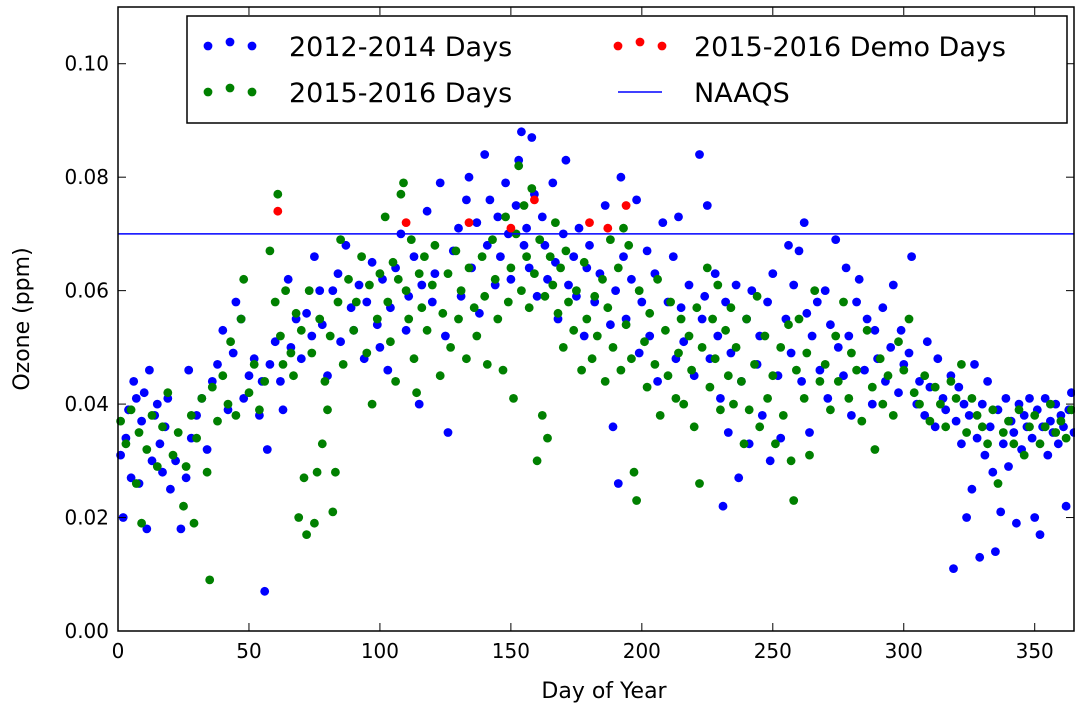 This screenshot has height=704, width=1075. What do you see at coordinates (380, 651) in the screenshot?
I see `x-tick-label: 100` at bounding box center [380, 651].